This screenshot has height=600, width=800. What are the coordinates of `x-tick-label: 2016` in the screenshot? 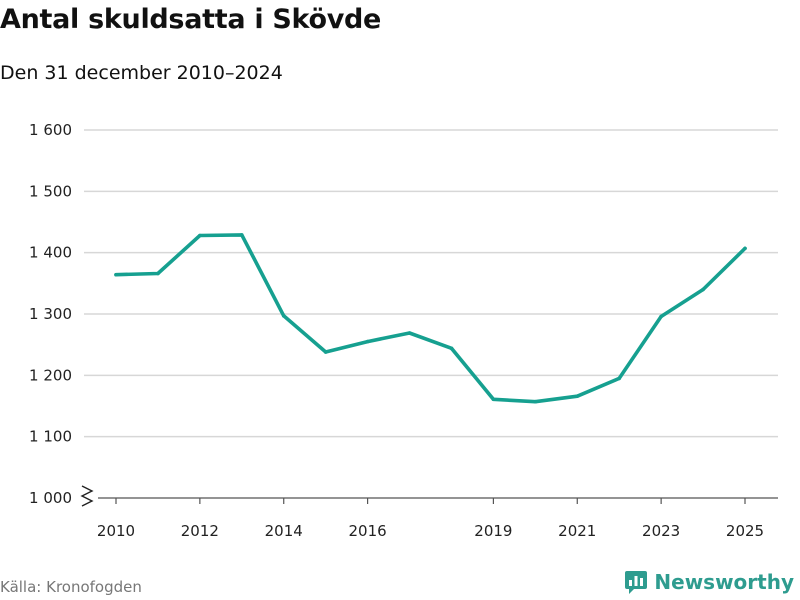 It's located at (368, 531).